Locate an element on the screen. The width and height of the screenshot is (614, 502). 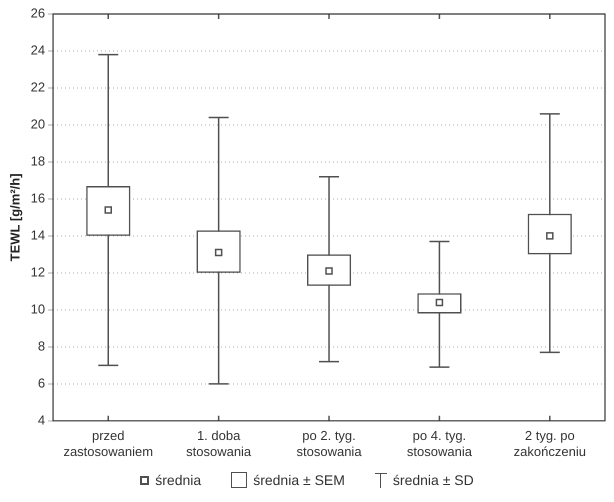
y-axis-title: TEWL [g/m²/h] is located at coordinates (14, 217).